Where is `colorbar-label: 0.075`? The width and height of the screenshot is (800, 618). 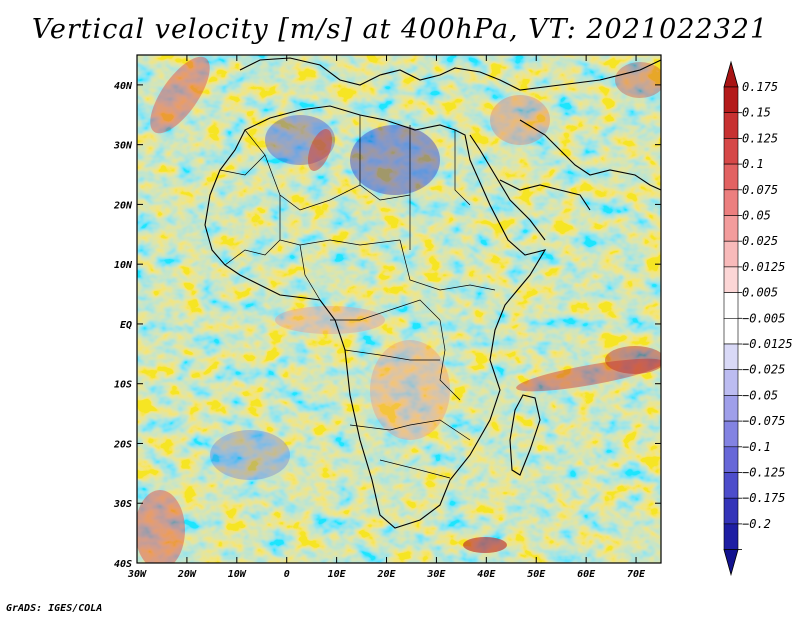 colorbar-label: 0.075 is located at coordinates (760, 190).